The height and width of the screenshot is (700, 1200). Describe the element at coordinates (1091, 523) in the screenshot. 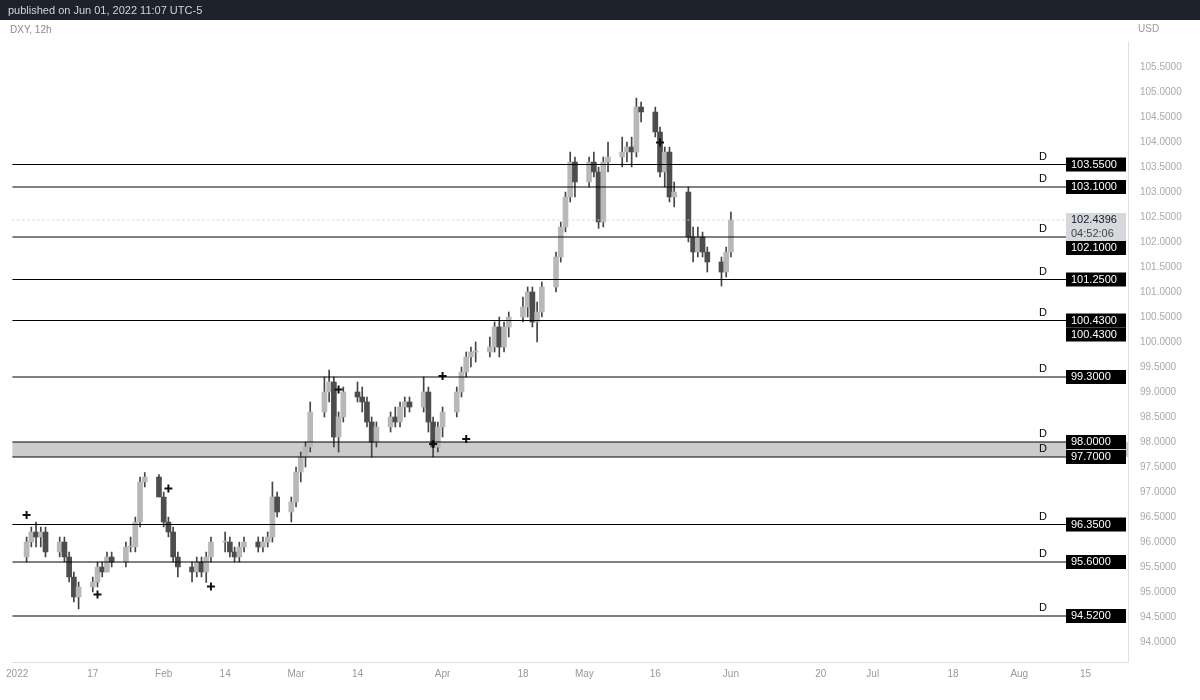

I see `ref-line-label: 96.3500` at that location.